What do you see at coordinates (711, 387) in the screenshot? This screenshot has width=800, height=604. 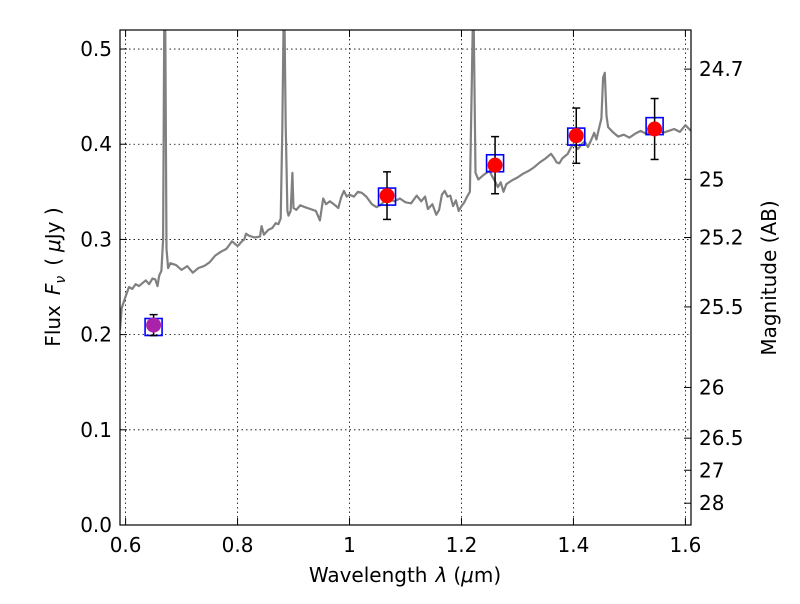 I see `y2-tick-label: 26` at bounding box center [711, 387].